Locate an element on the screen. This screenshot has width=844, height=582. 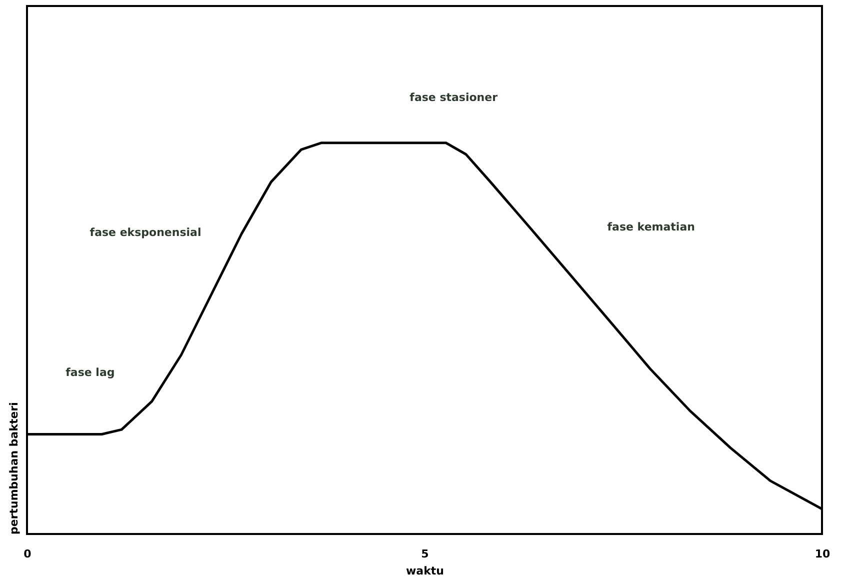
x-tick-label: 10 is located at coordinates (822, 554).